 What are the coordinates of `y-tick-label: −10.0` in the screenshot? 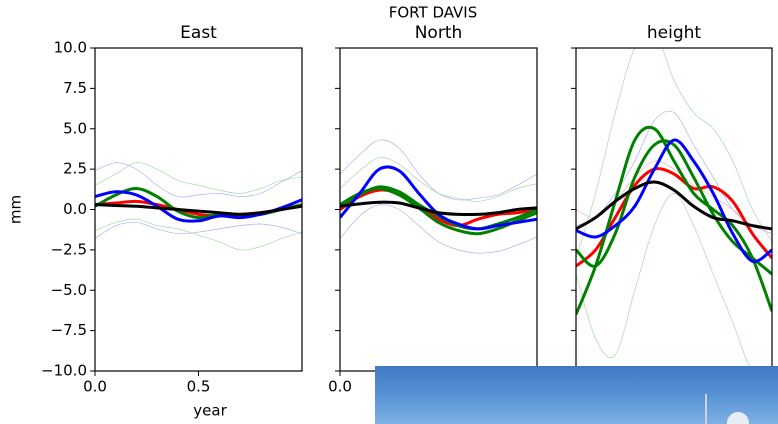 It's located at (64, 371).